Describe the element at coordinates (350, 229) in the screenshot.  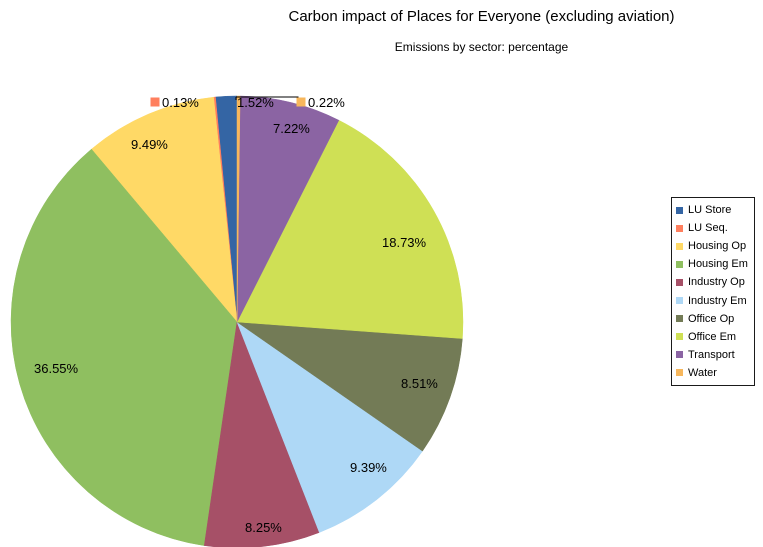
I see `pie-slice-office-em` at that location.